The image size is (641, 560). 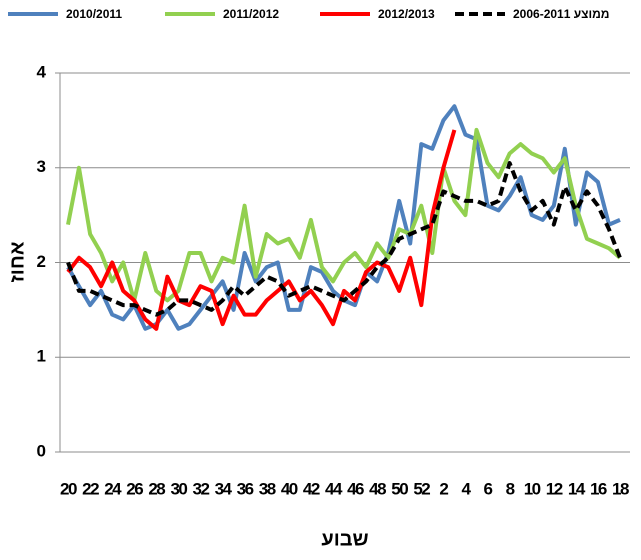 I want to click on legend-label: 2012/2013, so click(x=406, y=14).